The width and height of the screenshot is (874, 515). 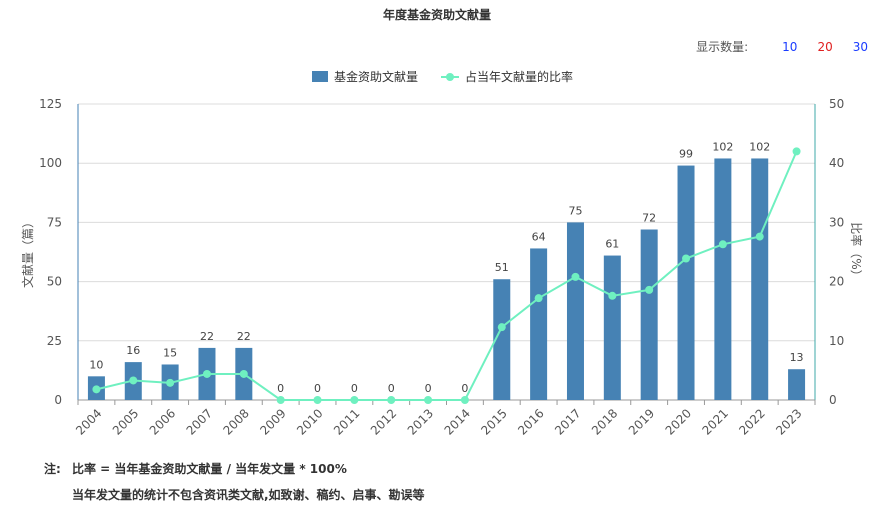 I want to click on bar-value-label: 10, so click(x=96, y=364).